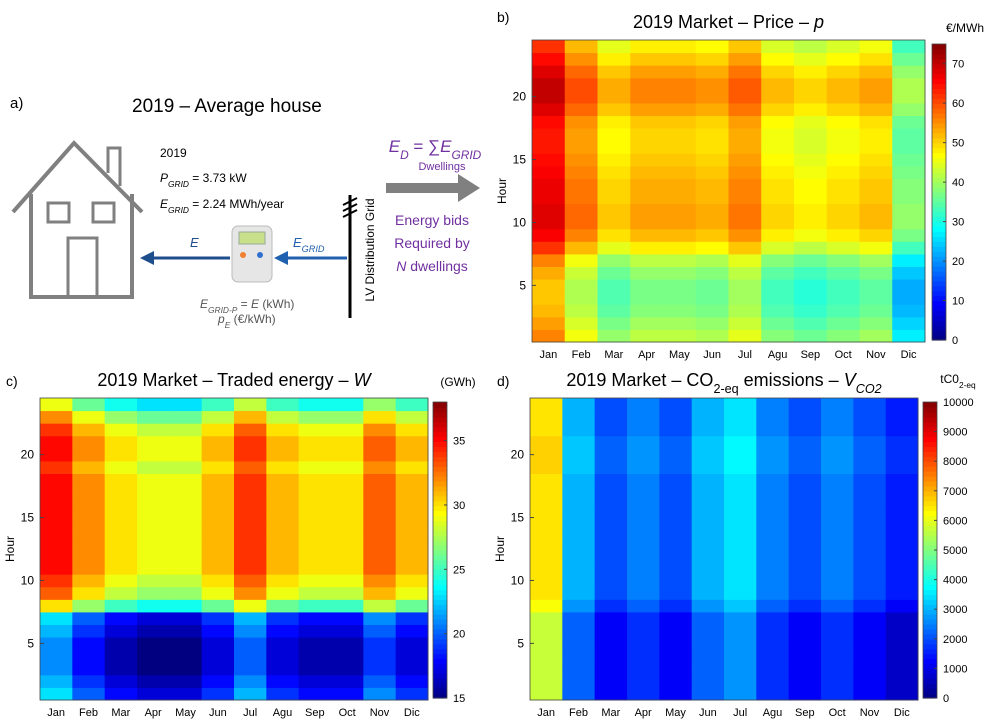 The image size is (992, 720). What do you see at coordinates (518, 518) in the screenshot?
I see `y-tick-label: 15` at bounding box center [518, 518].